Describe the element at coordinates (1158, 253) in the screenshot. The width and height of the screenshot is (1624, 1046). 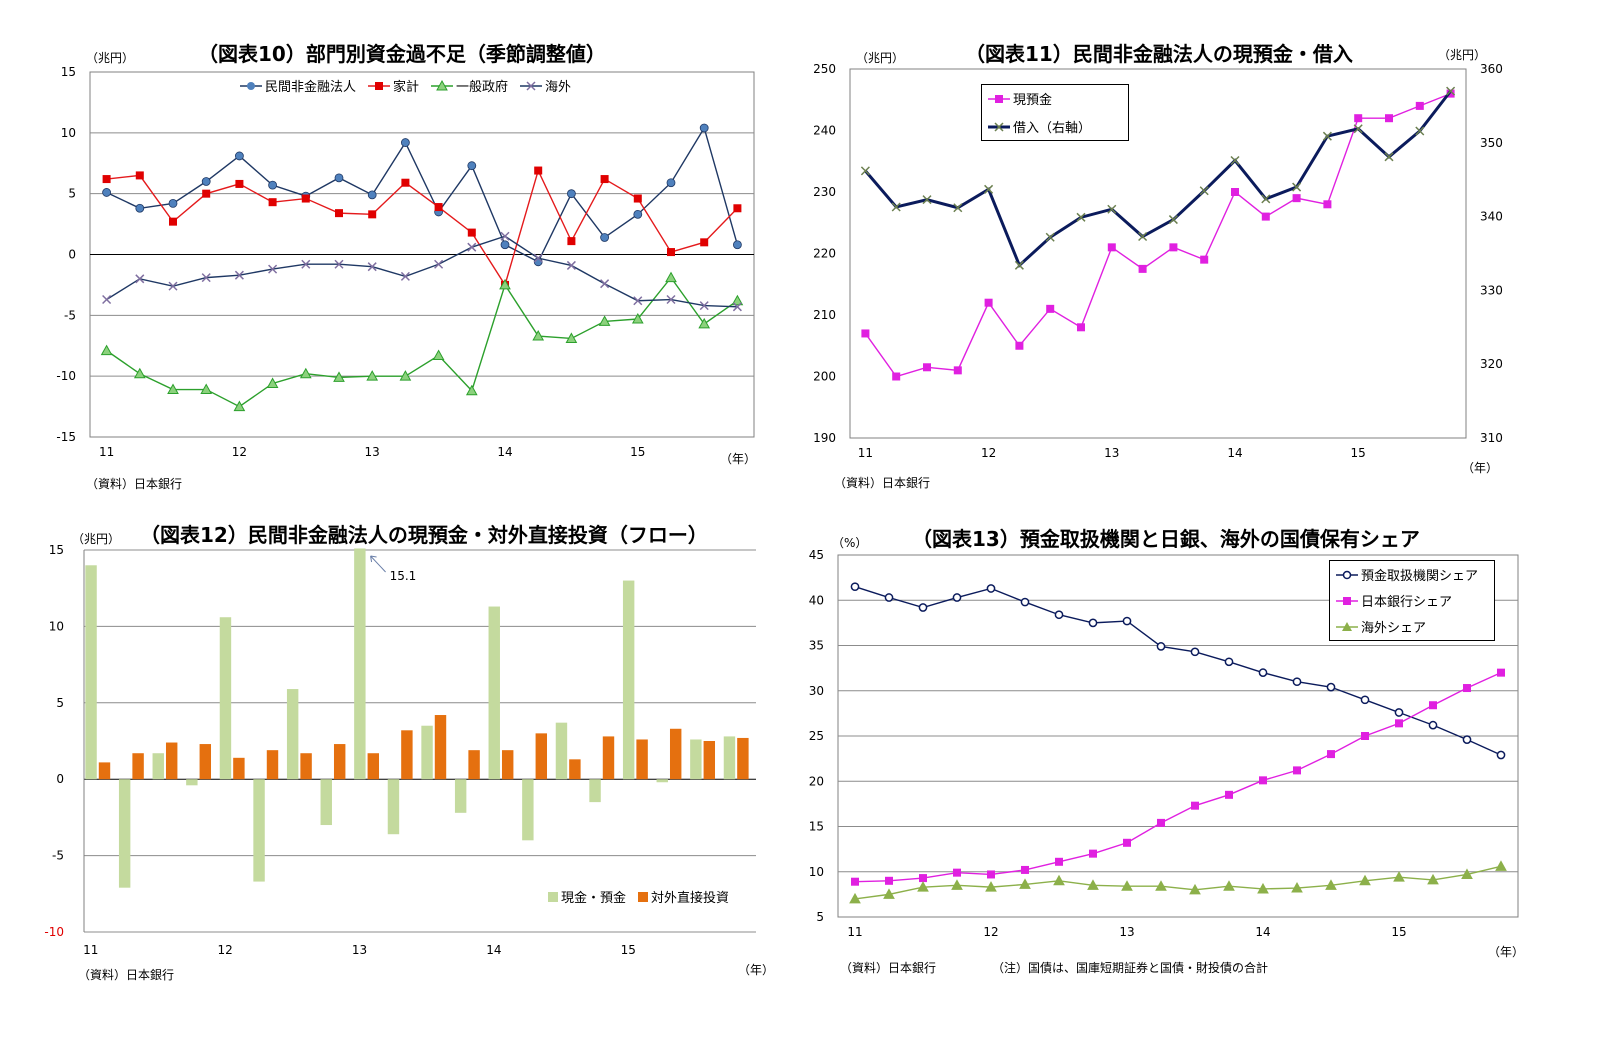
I see `plot-frame` at that location.